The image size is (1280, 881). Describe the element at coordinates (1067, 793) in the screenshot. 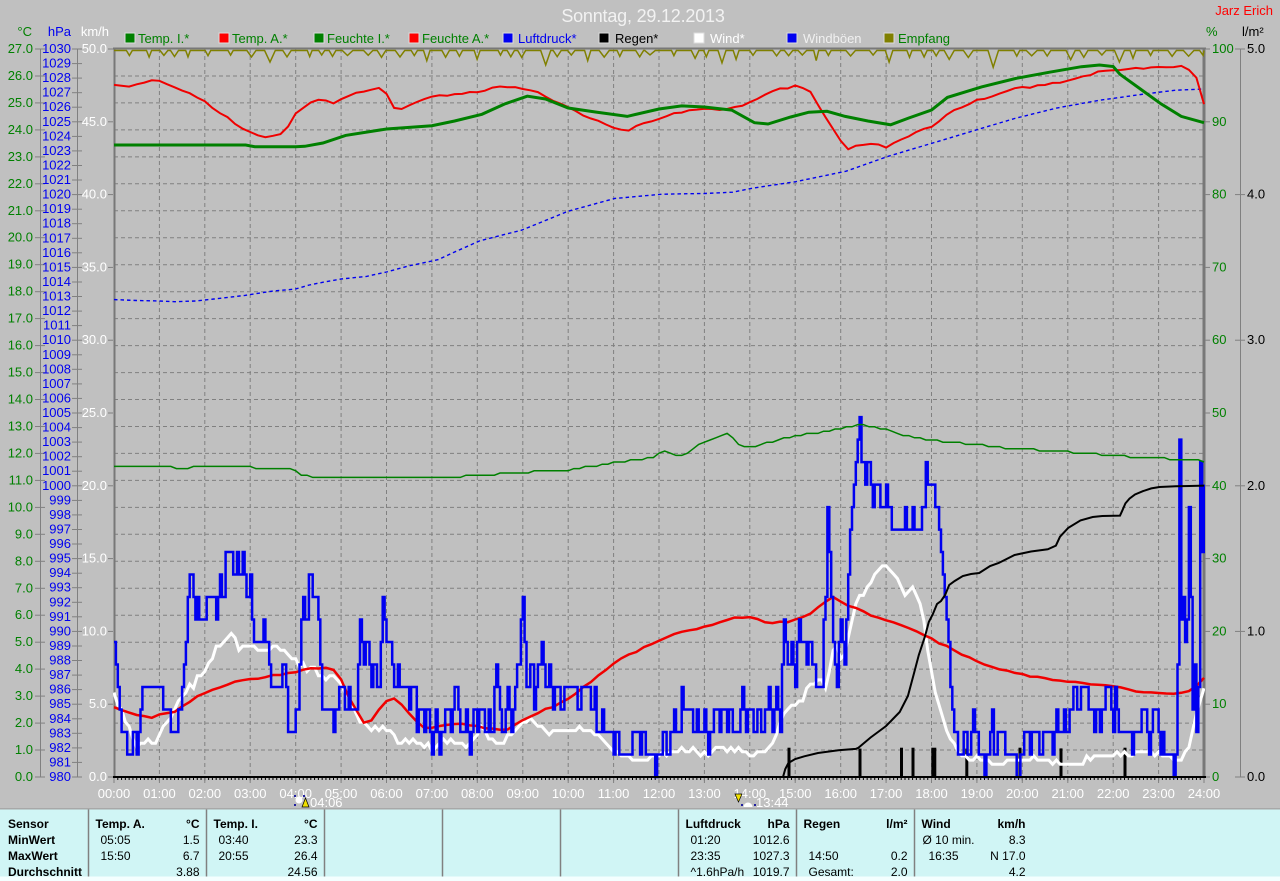

I see `svg-text: 21:00` at that location.